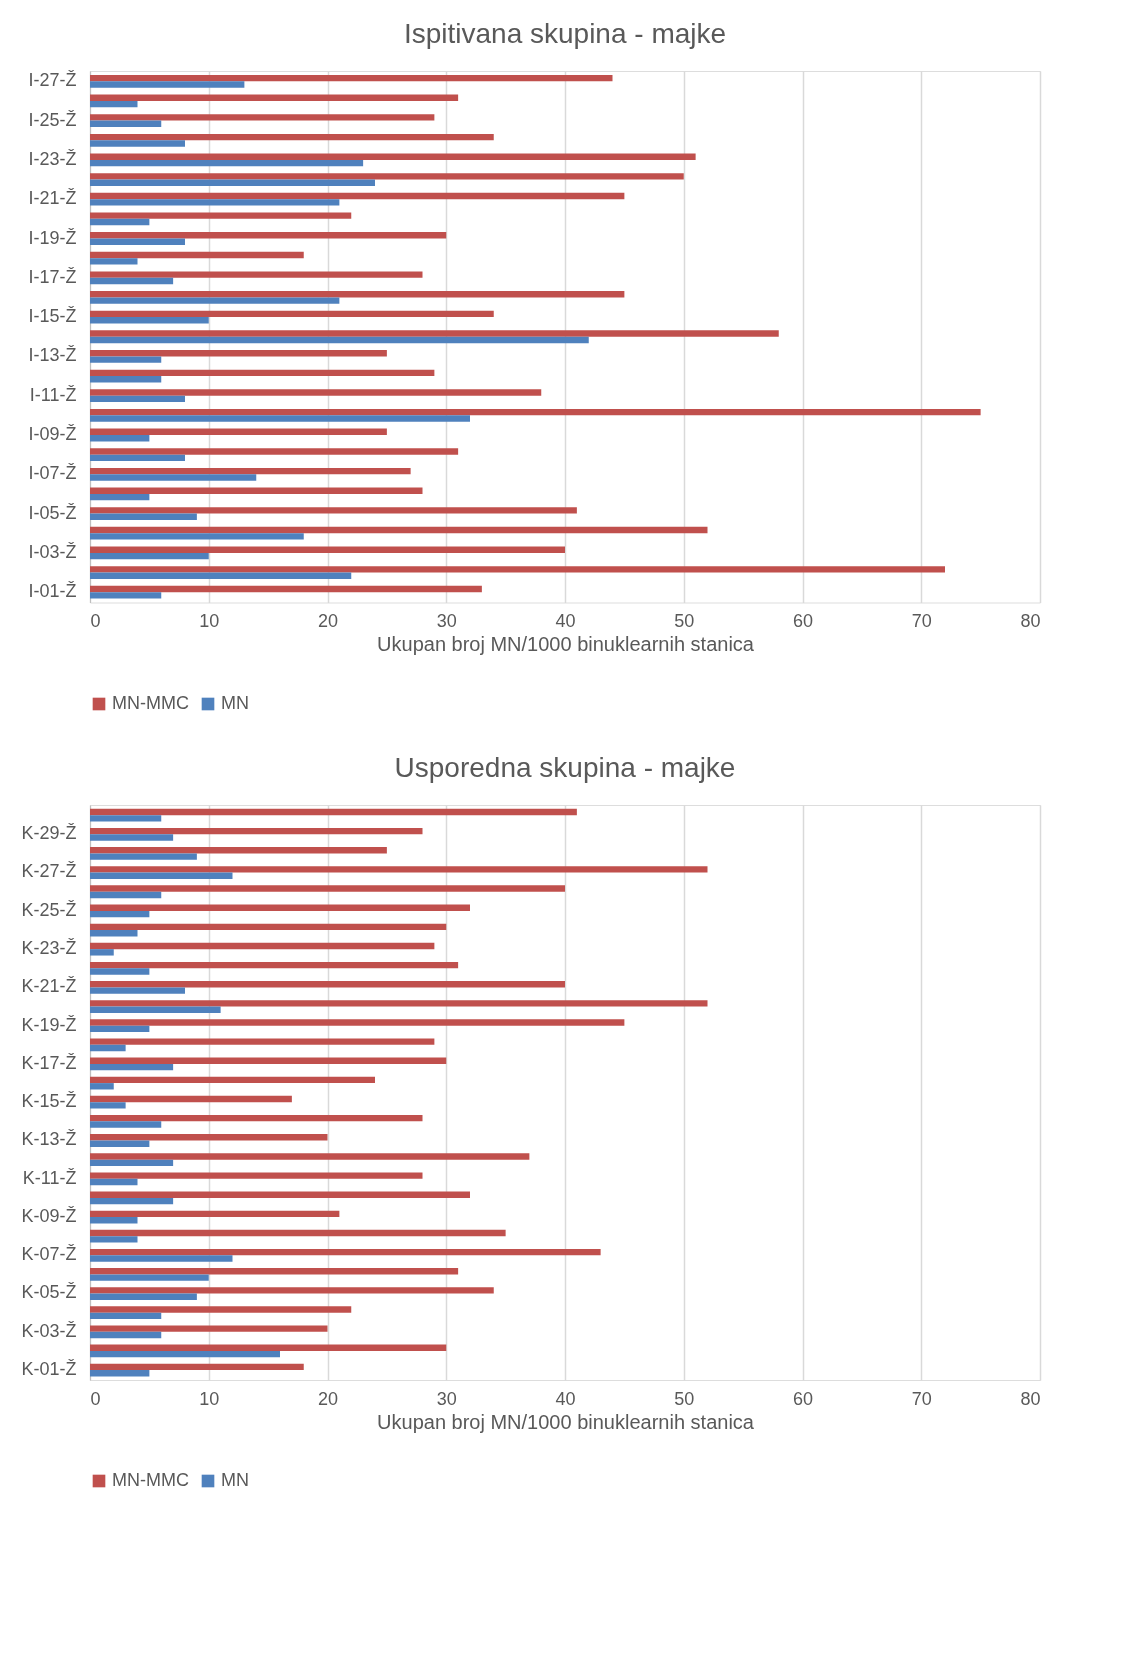 The width and height of the screenshot is (1144, 1669). Describe the element at coordinates (49, 1215) in the screenshot. I see `y-tick-label: K-09-Ž` at that location.